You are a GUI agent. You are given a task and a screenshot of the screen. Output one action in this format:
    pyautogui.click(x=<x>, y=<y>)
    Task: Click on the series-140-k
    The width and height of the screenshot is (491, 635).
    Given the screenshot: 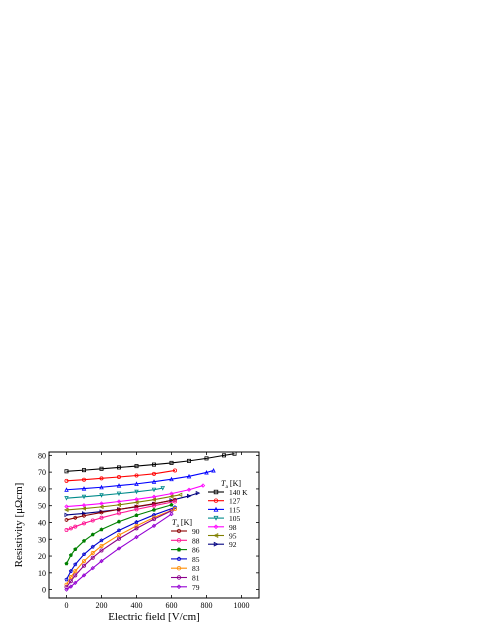 What is the action you would take?
    pyautogui.click(x=150, y=462)
    